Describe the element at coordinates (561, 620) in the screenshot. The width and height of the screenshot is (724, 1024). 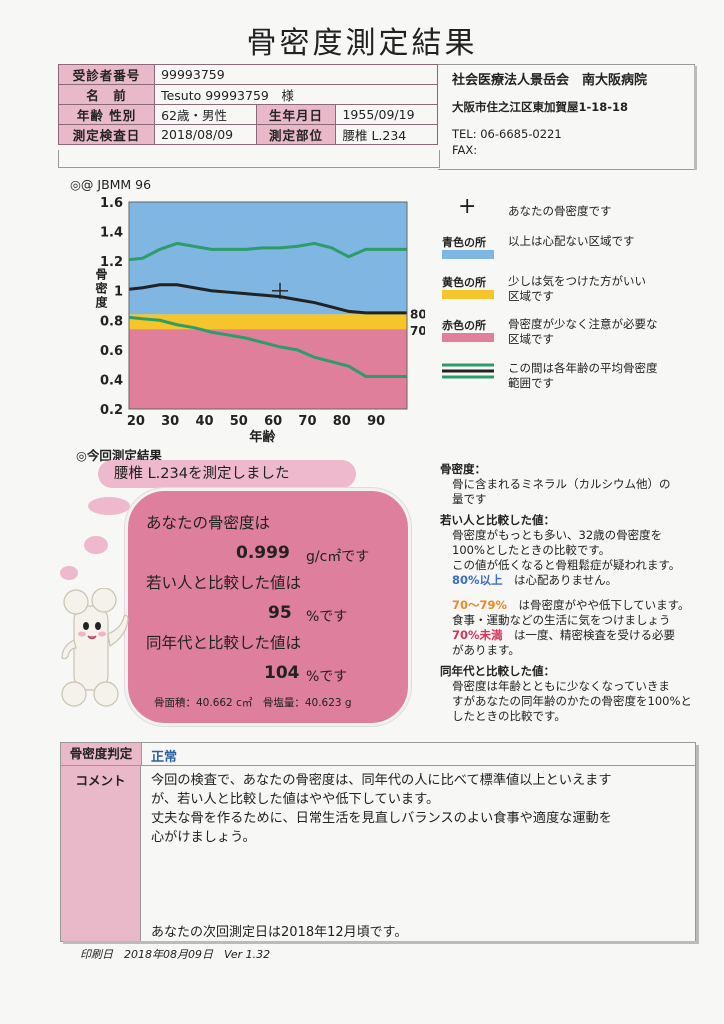
I see `info-70-line2: 食事・運動などの生活に気をつけましょう` at that location.